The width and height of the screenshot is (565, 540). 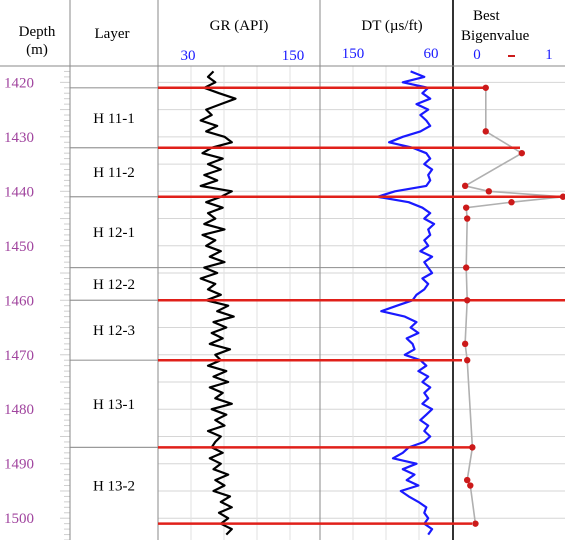 I want to click on depth-label: 1460, so click(x=19, y=301).